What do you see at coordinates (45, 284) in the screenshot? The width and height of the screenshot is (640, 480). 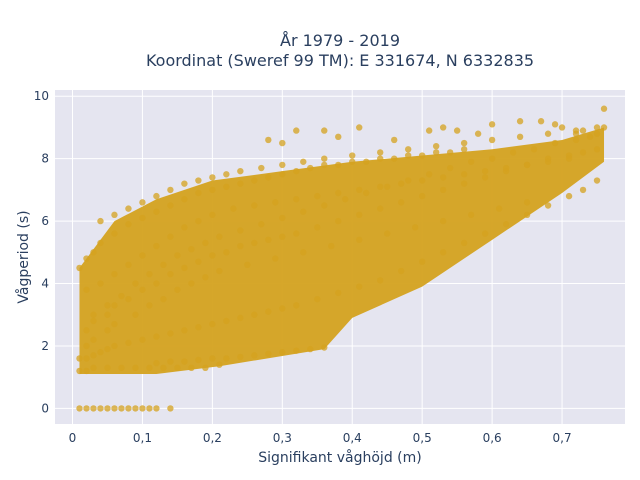 I see `y-tick-label: 4` at bounding box center [45, 284].